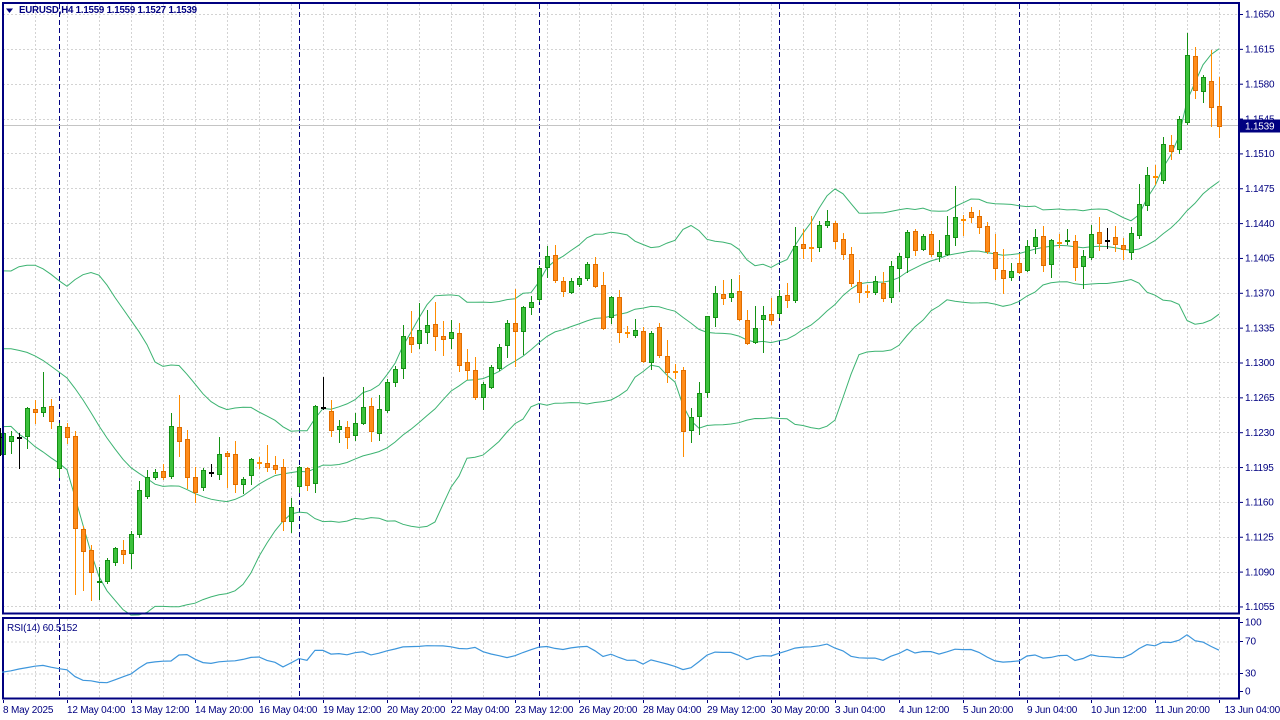  What do you see at coordinates (288, 710) in the screenshot?
I see `svg-text: 16 May 04:00` at bounding box center [288, 710].